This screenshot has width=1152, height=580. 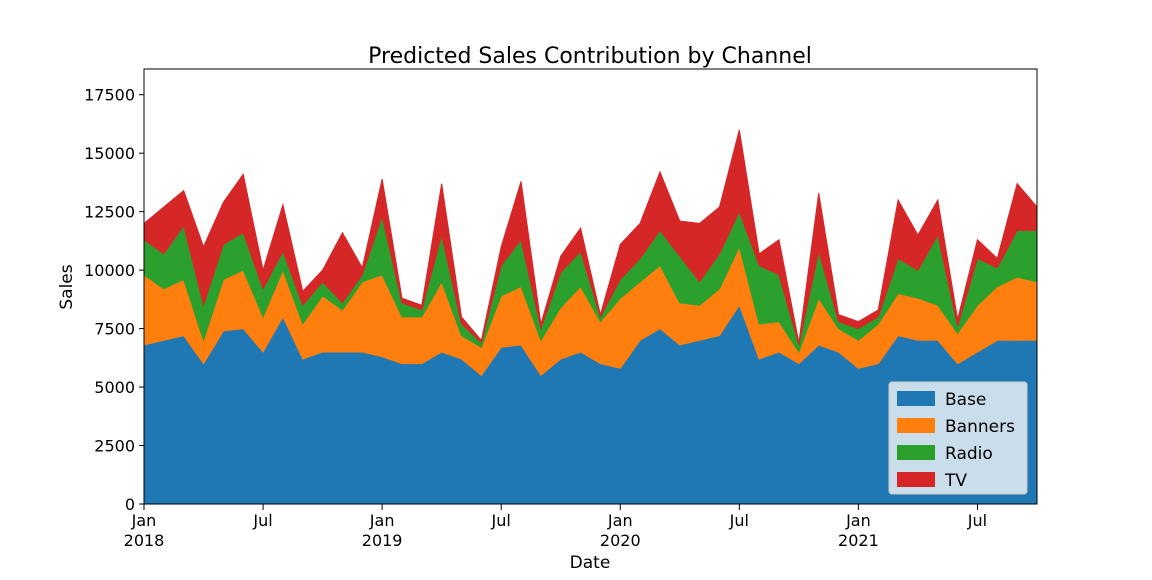 I want to click on legend-label: Base, so click(x=965, y=400).